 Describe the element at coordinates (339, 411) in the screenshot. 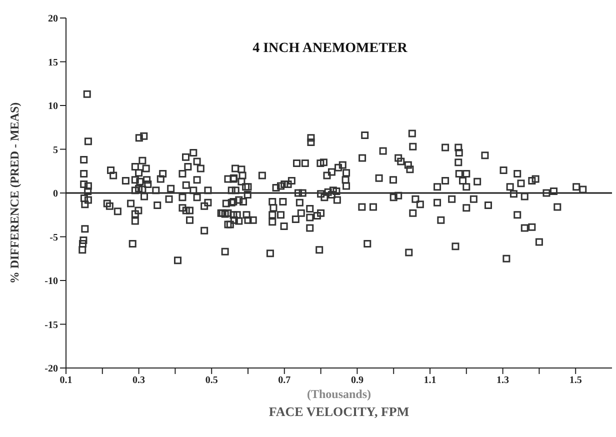

I see `x-axis-title: FACE VELOCITY, FPM` at that location.